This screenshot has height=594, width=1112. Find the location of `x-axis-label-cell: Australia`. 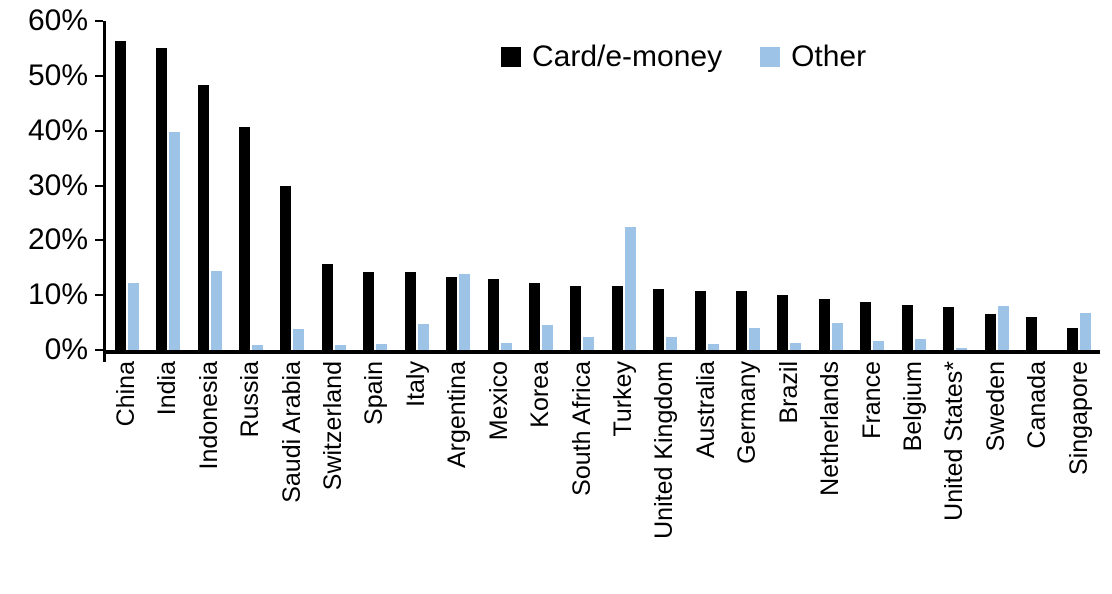

x-axis-label-cell: Australia is located at coordinates (706, 476).